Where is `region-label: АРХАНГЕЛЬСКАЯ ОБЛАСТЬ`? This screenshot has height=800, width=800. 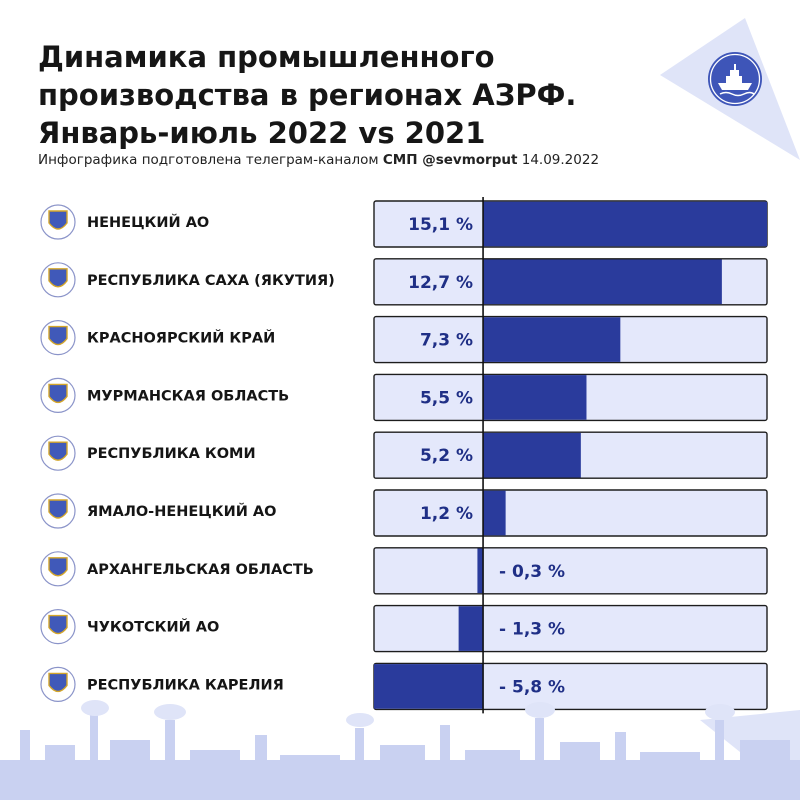 region-label: АРХАНГЕЛЬСКАЯ ОБЛАСТЬ is located at coordinates (200, 570).